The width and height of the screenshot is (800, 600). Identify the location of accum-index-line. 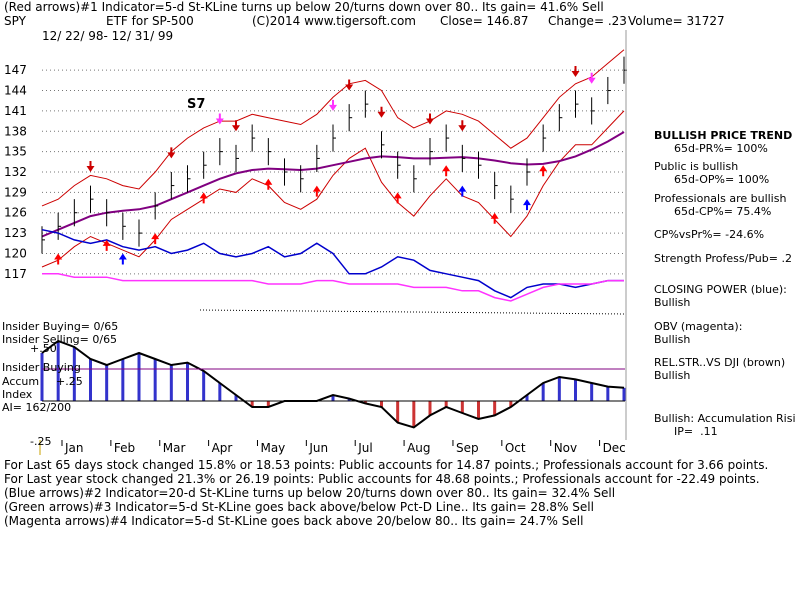
(333, 384).